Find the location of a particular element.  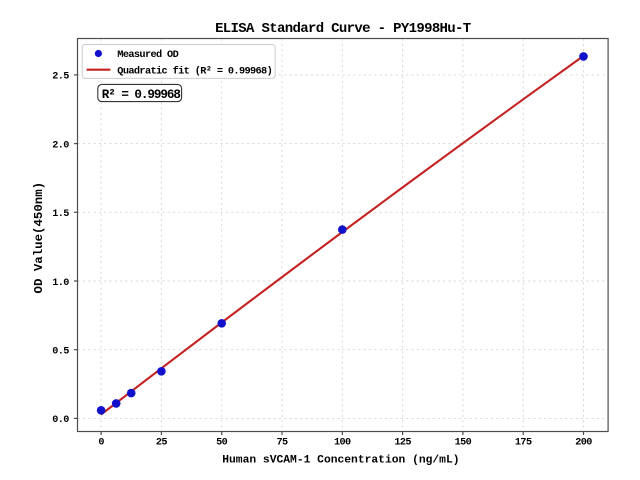

svg-text: 25 is located at coordinates (162, 443).